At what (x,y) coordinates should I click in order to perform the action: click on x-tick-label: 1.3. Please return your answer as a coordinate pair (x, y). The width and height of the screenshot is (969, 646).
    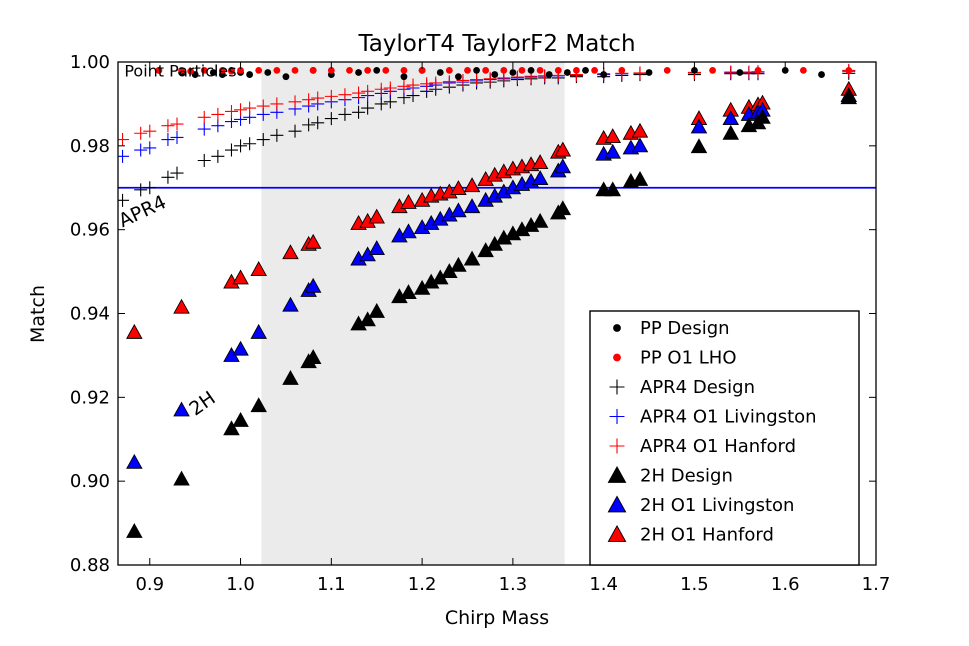
    Looking at the image, I should click on (513, 584).